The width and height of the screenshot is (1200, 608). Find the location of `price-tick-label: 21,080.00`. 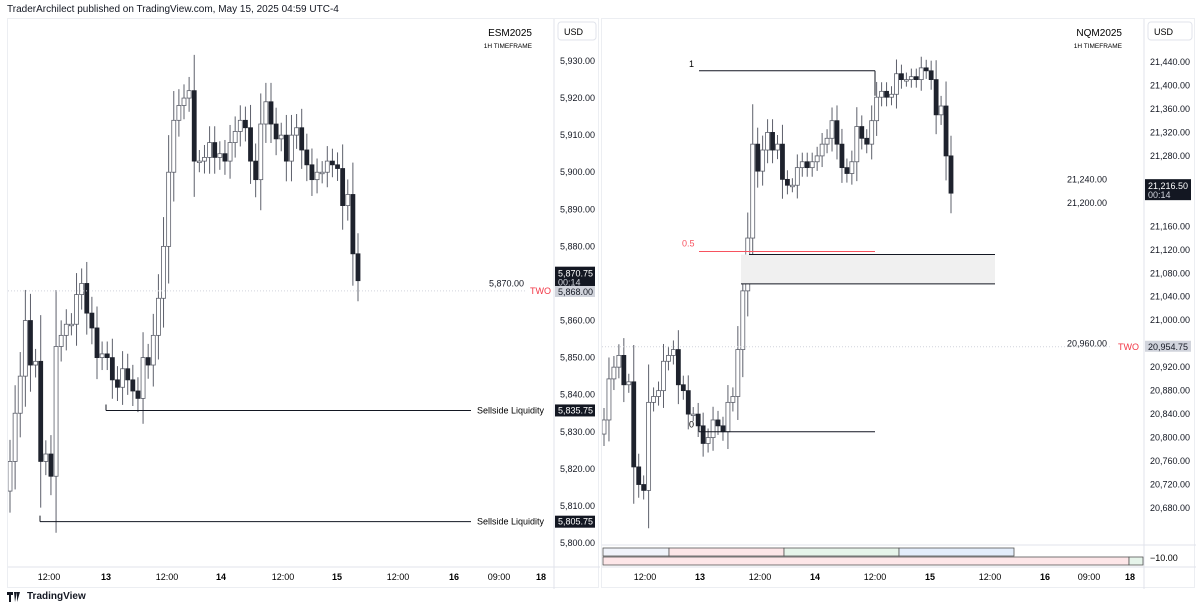

price-tick-label: 21,080.00 is located at coordinates (1170, 273).